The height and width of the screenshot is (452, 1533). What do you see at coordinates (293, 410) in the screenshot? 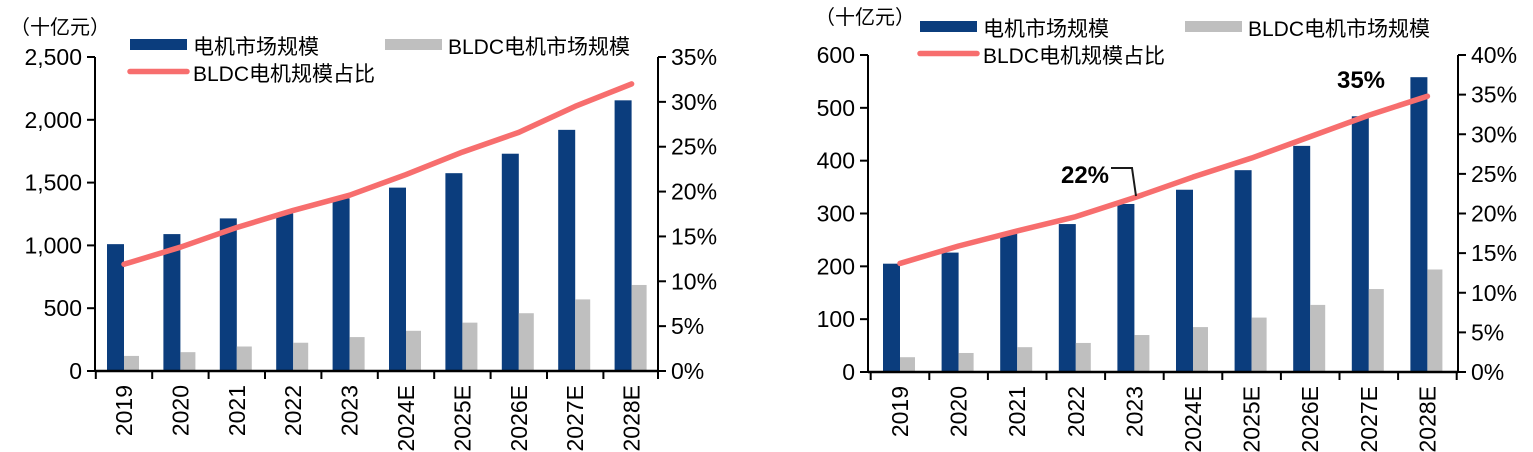
I see `x-tick-label: 2022` at bounding box center [293, 410].